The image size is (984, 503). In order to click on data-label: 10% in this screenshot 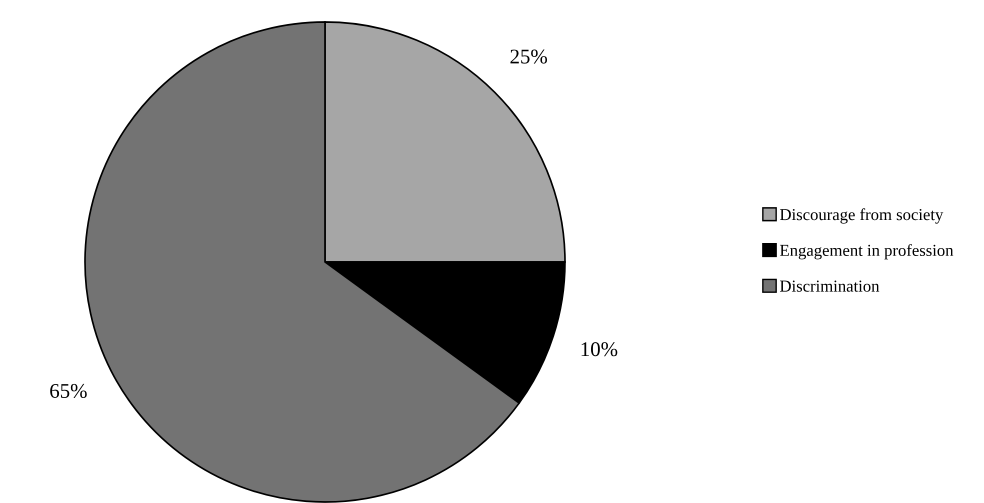, I will do `click(600, 349)`.